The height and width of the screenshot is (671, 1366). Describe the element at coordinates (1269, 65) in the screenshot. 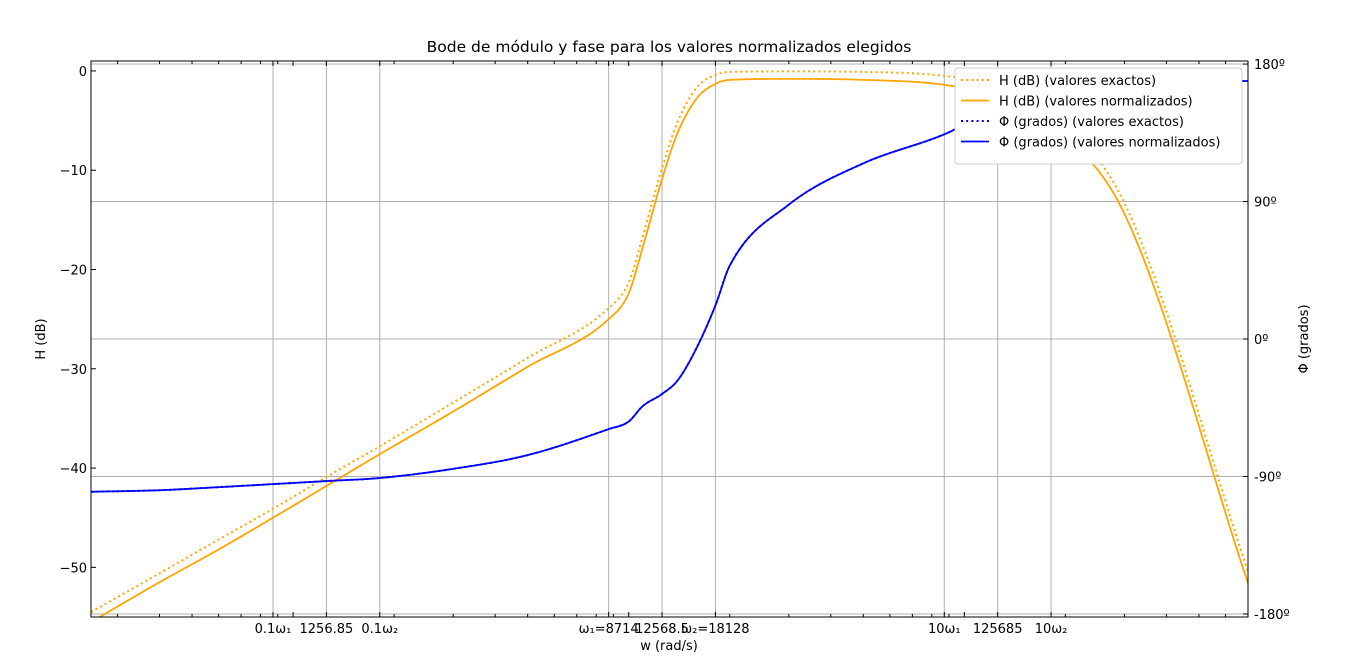

I see `y-tick-label-right: 180º` at that location.